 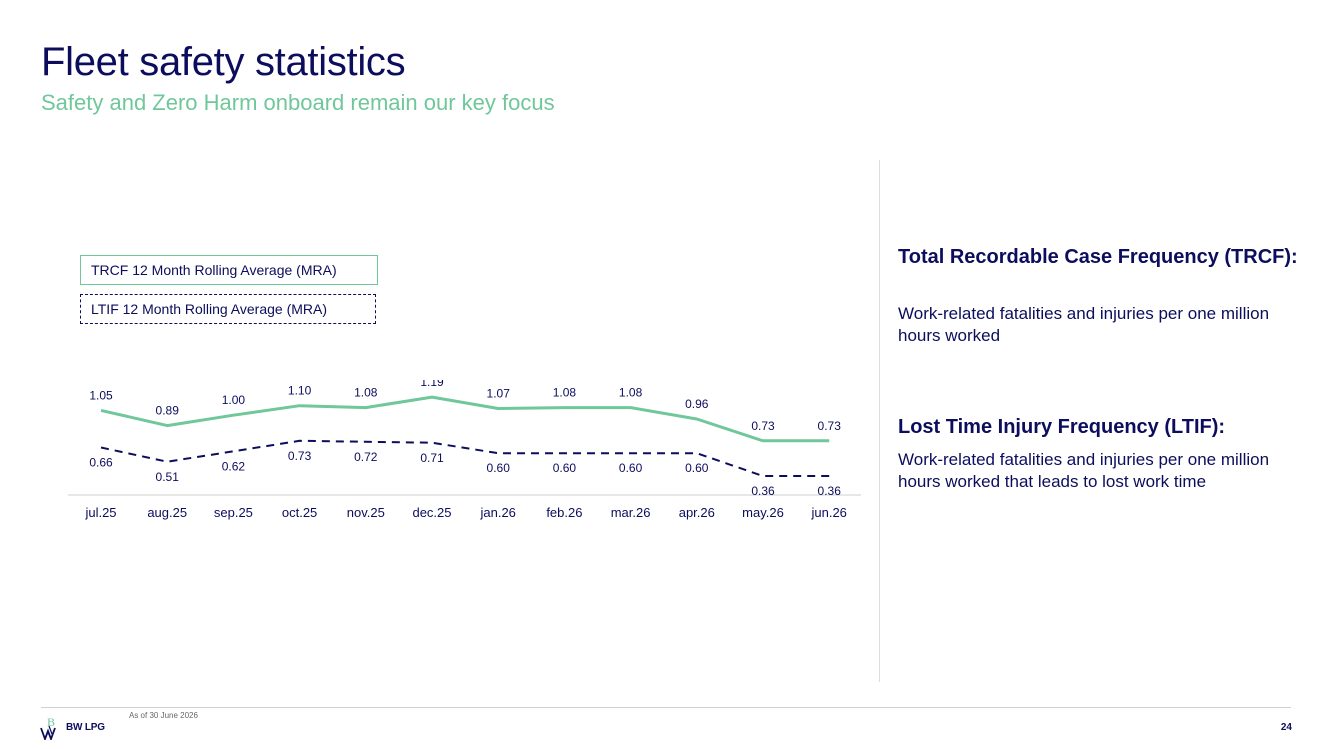 What do you see at coordinates (299, 512) in the screenshot?
I see `x-tick-label: oct.25` at bounding box center [299, 512].